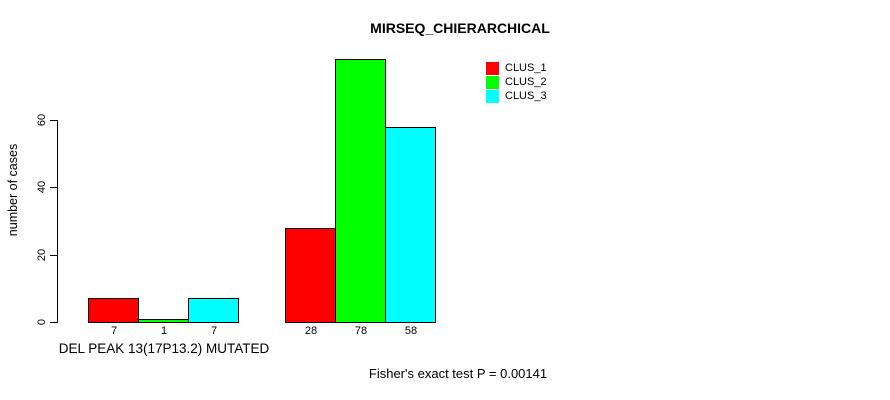  I want to click on y-axis-tick-label: 20, so click(42, 255).